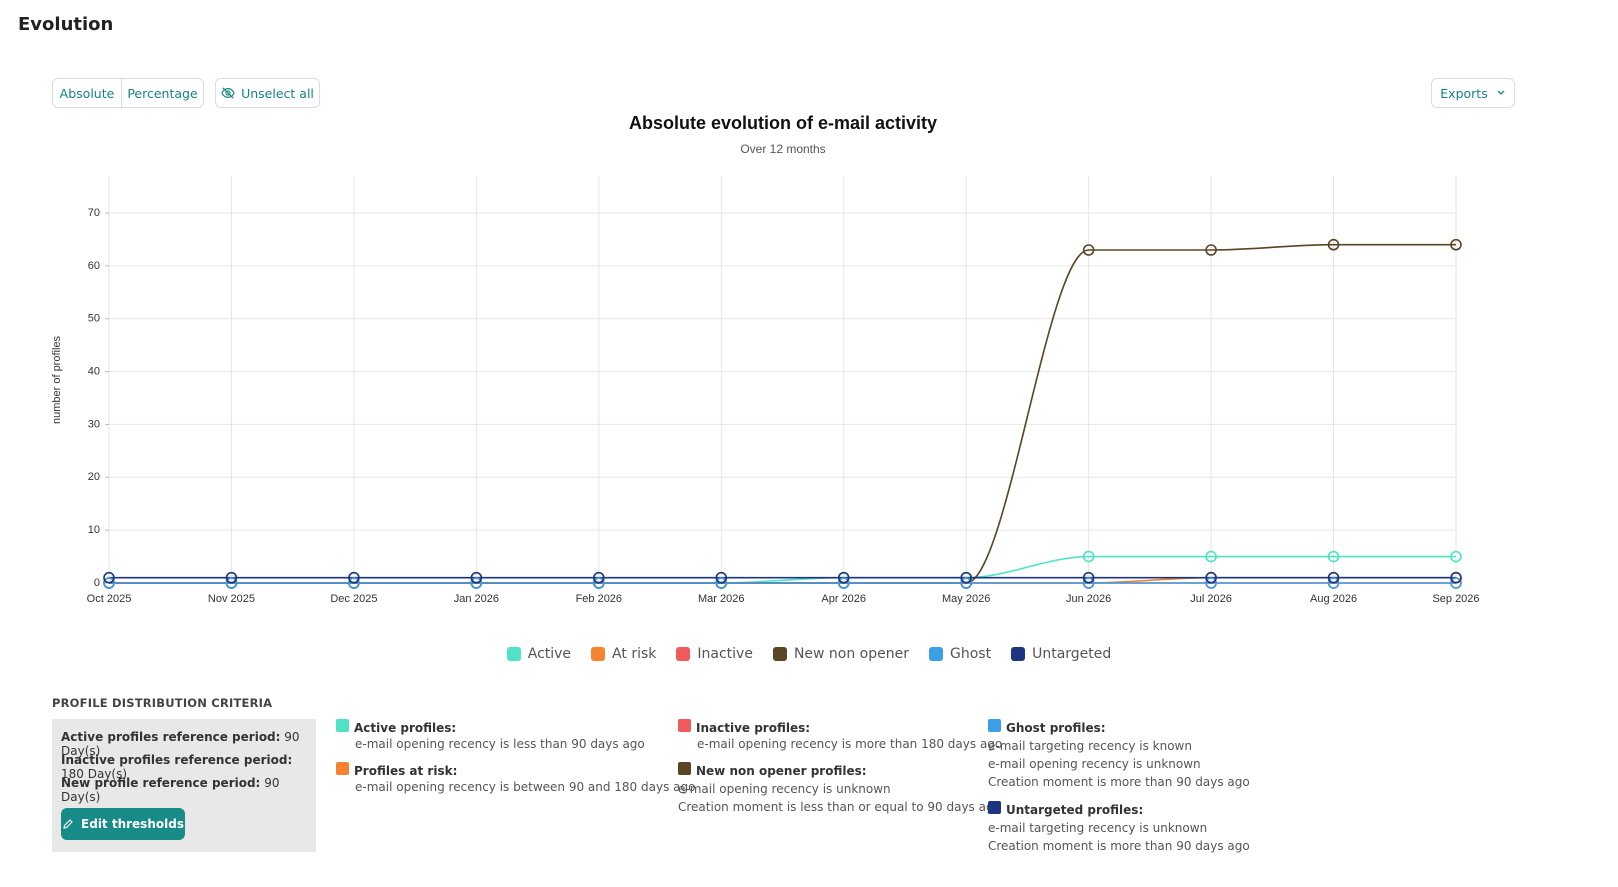 The height and width of the screenshot is (887, 1618). I want to click on legend-label: At risk, so click(634, 654).